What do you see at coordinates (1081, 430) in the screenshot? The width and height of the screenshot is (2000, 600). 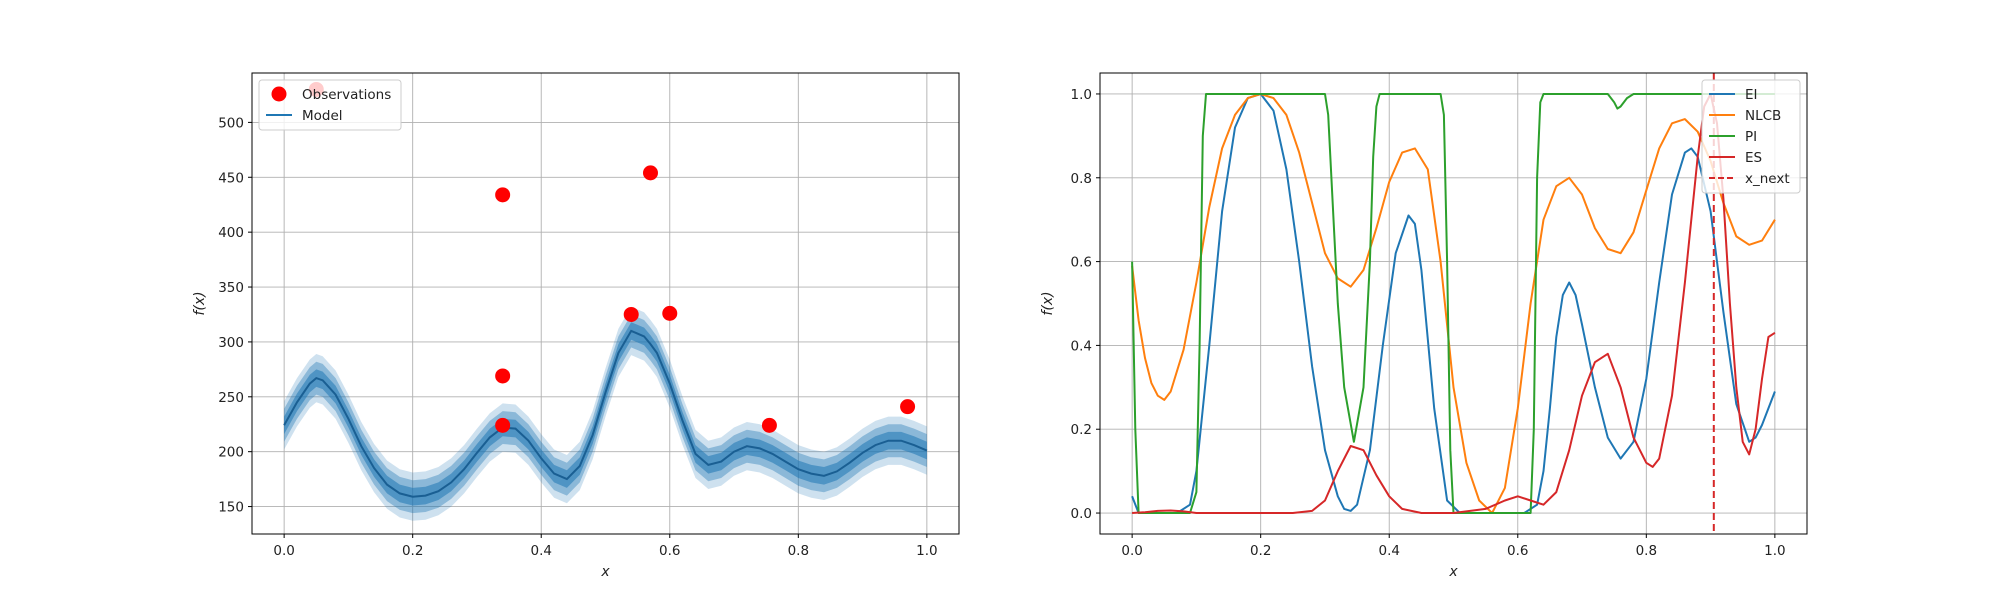 I see `y-tick-label: 0.2` at bounding box center [1081, 430].